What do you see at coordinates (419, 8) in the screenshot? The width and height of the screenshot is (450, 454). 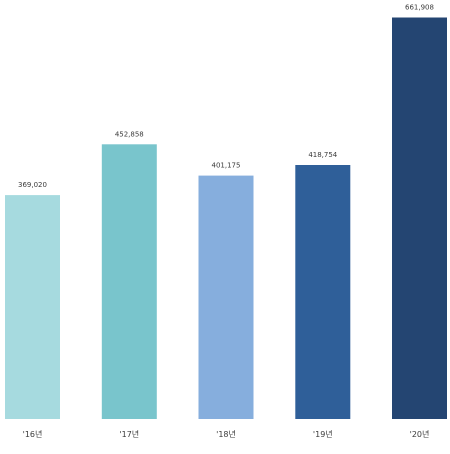 I see `value-label-4: 661,908` at bounding box center [419, 8].